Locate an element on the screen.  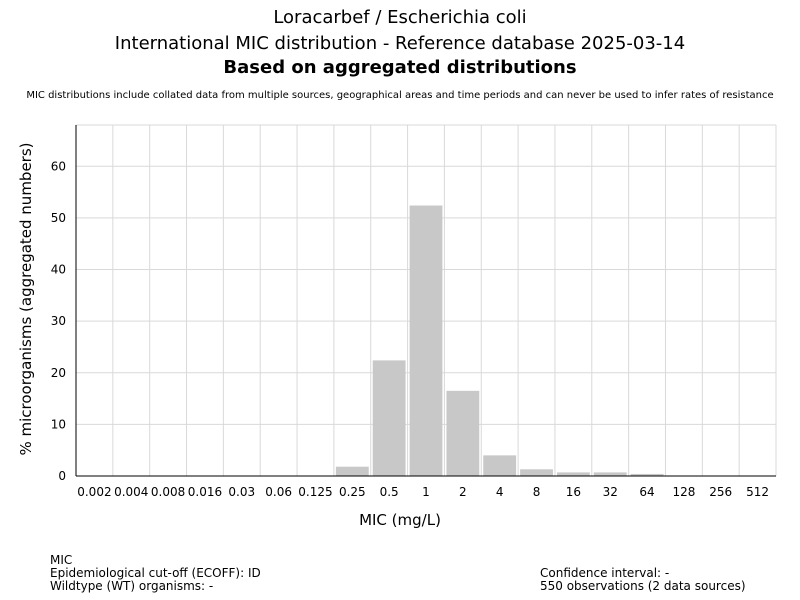
chart-title-line1: Loracarbef / Escherichia coli is located at coordinates (400, 17).